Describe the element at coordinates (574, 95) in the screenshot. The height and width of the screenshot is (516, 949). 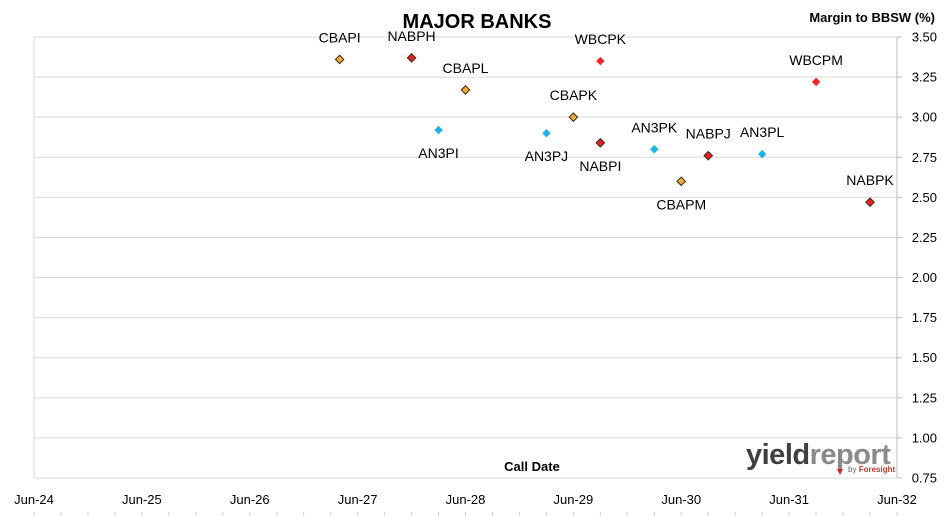
I see `data-label: CBAPK` at that location.